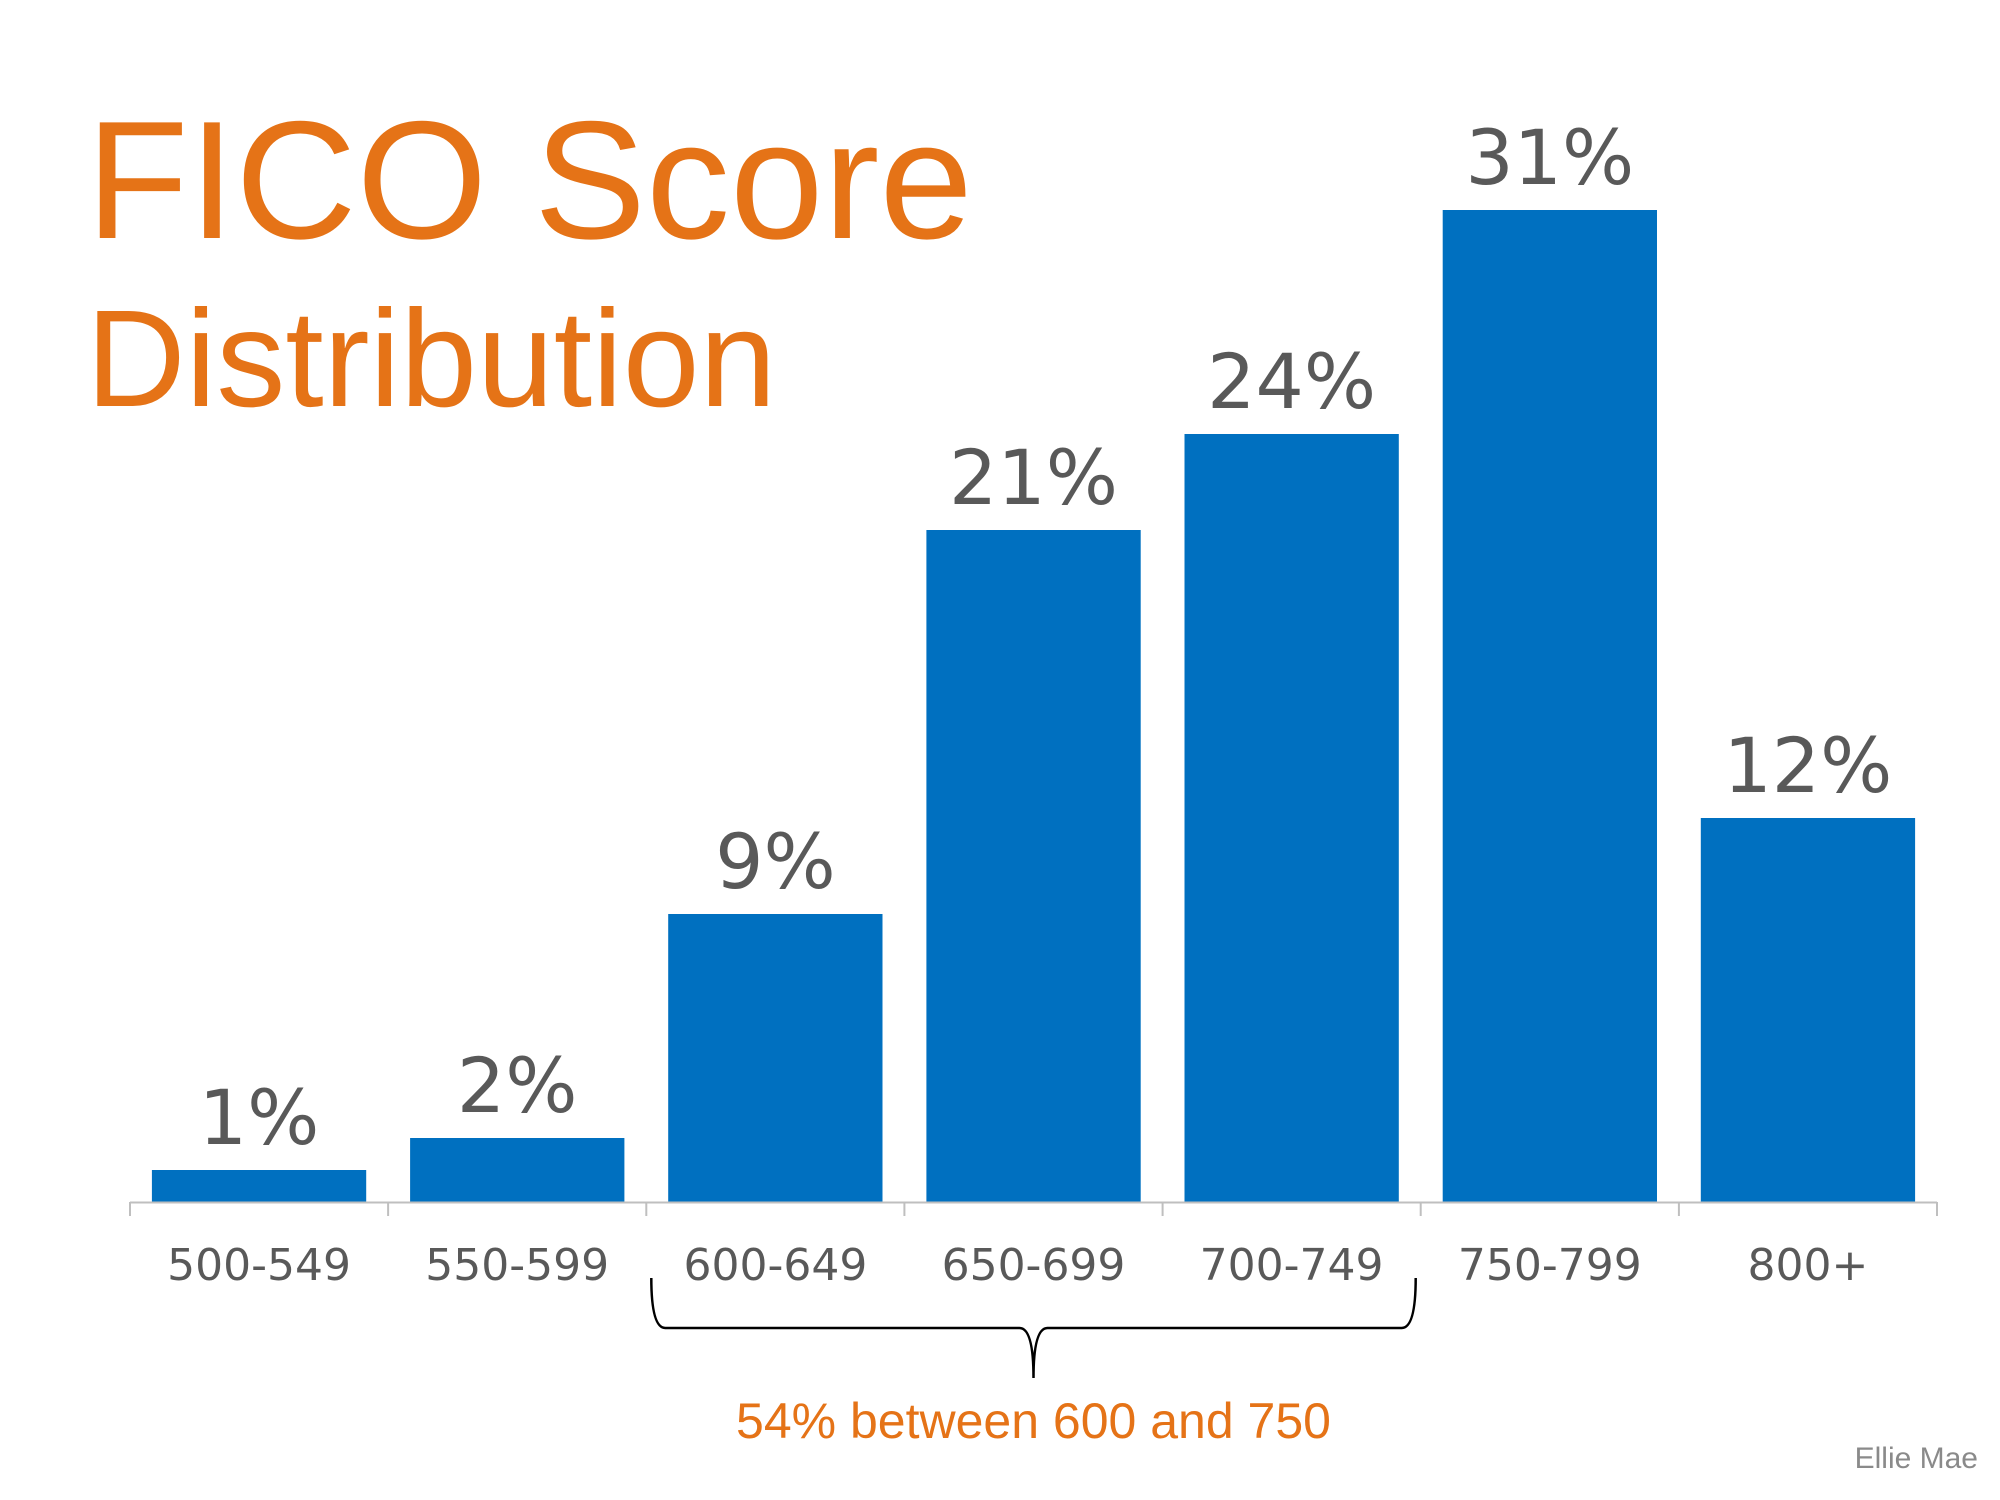 Image resolution: width=2000 pixels, height=1500 pixels. Describe the element at coordinates (529, 180) in the screenshot. I see `chart-title-line-1: FICO Score` at that location.